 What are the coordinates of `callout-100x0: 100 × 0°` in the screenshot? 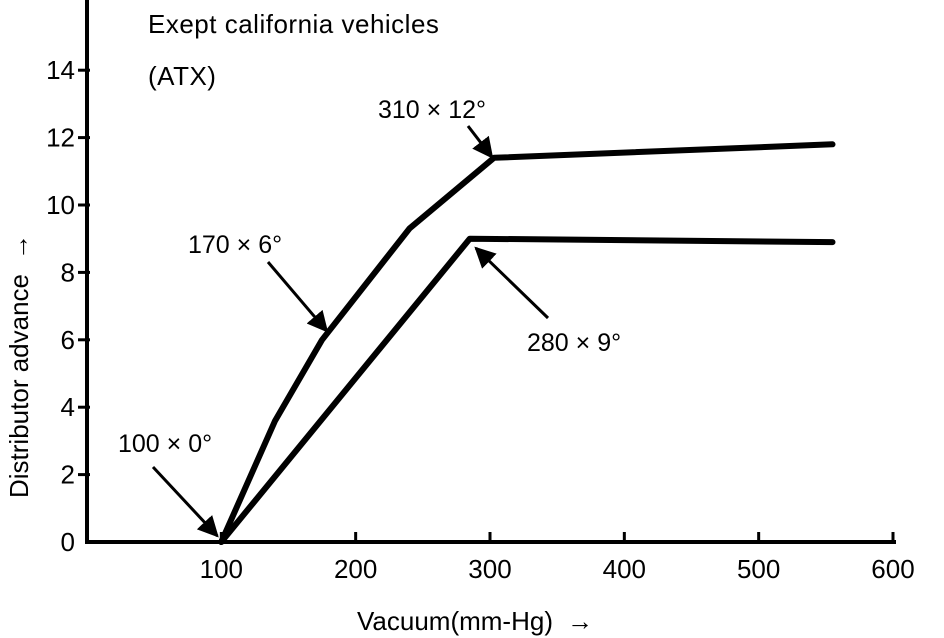 It's located at (168, 484).